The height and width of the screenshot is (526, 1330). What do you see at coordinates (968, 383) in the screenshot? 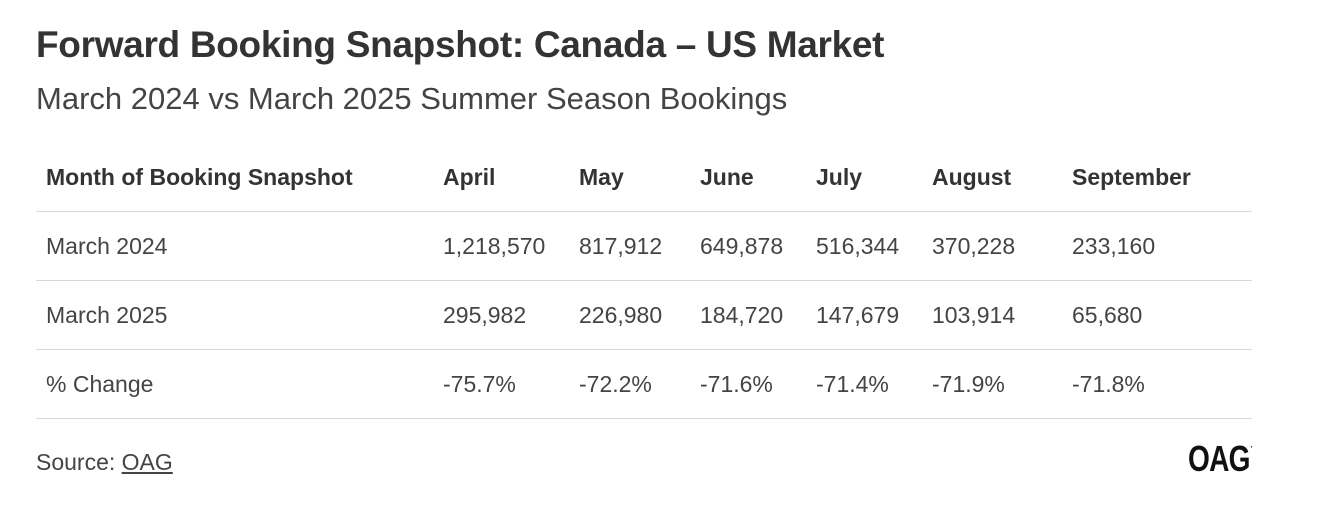
I see `table-cell: -71.9%` at bounding box center [968, 383].